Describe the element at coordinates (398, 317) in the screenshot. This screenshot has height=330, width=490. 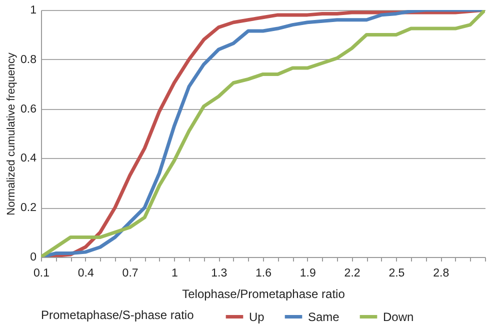
I see `legend-label: Down` at that location.